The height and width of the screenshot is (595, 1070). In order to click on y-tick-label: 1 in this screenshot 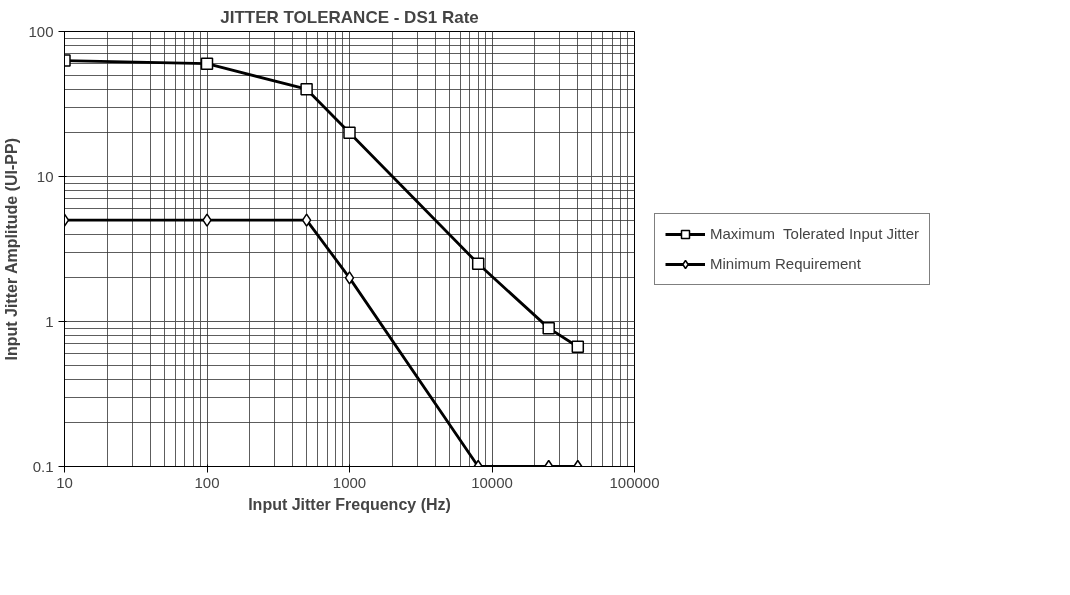, I will do `click(49, 321)`.